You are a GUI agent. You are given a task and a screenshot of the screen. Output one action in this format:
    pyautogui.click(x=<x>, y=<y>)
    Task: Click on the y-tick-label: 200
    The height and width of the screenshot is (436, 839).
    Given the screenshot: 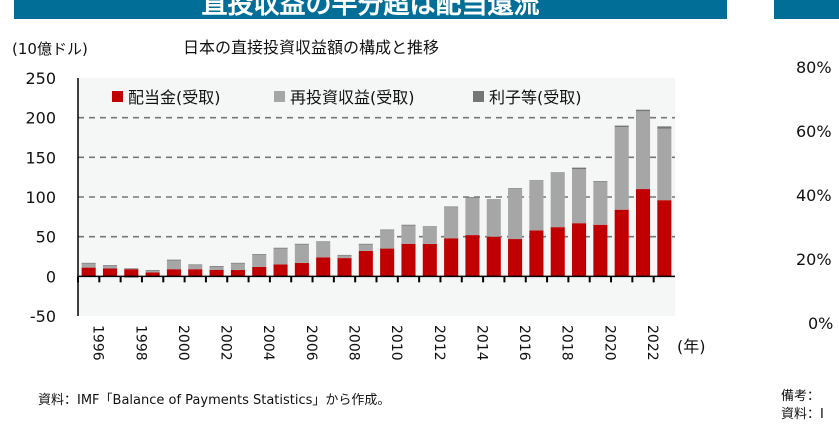 What is the action you would take?
    pyautogui.click(x=40, y=118)
    